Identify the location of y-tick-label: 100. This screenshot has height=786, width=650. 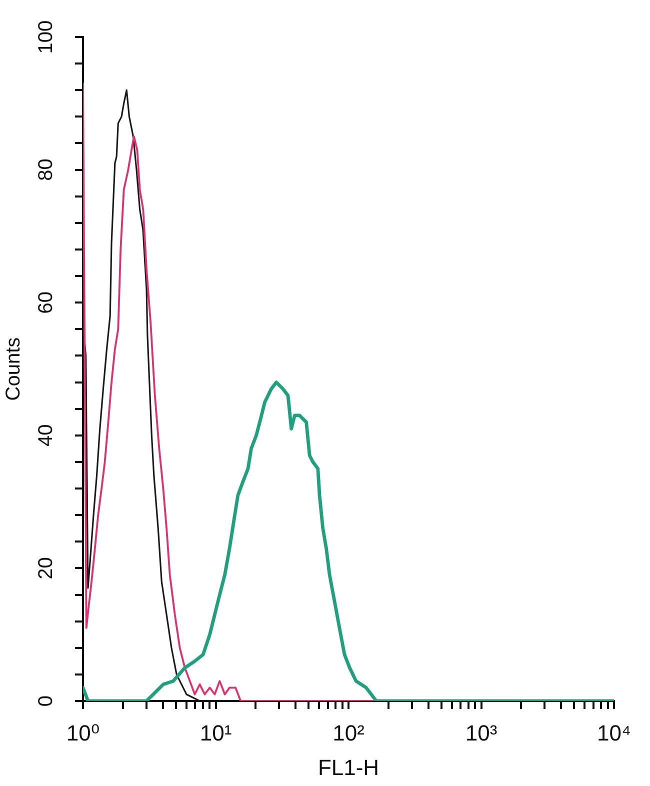
(45, 37).